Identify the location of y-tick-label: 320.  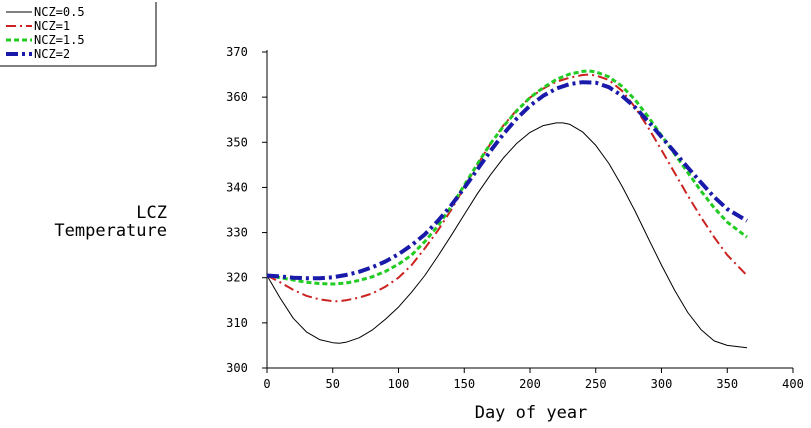
(237, 278).